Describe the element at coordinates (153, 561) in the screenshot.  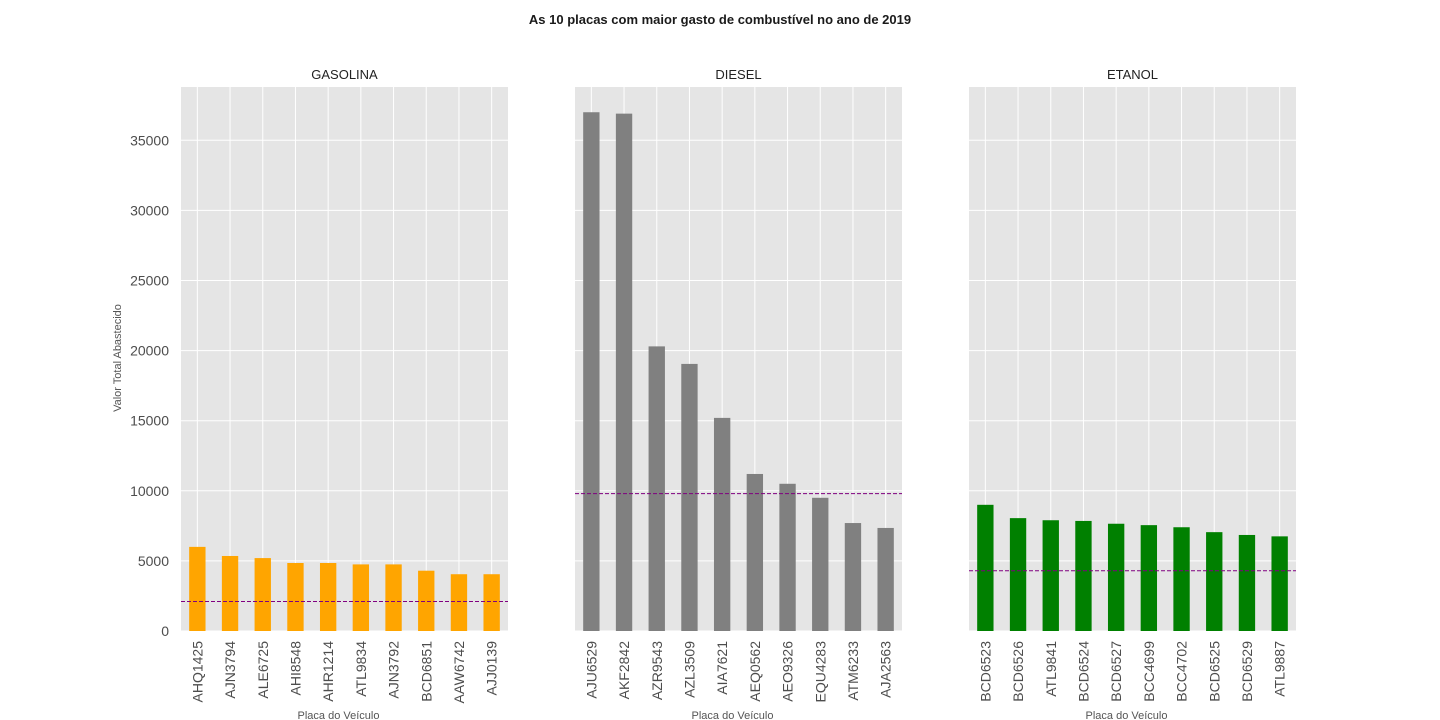
I see `y-tick-label: 5000` at that location.